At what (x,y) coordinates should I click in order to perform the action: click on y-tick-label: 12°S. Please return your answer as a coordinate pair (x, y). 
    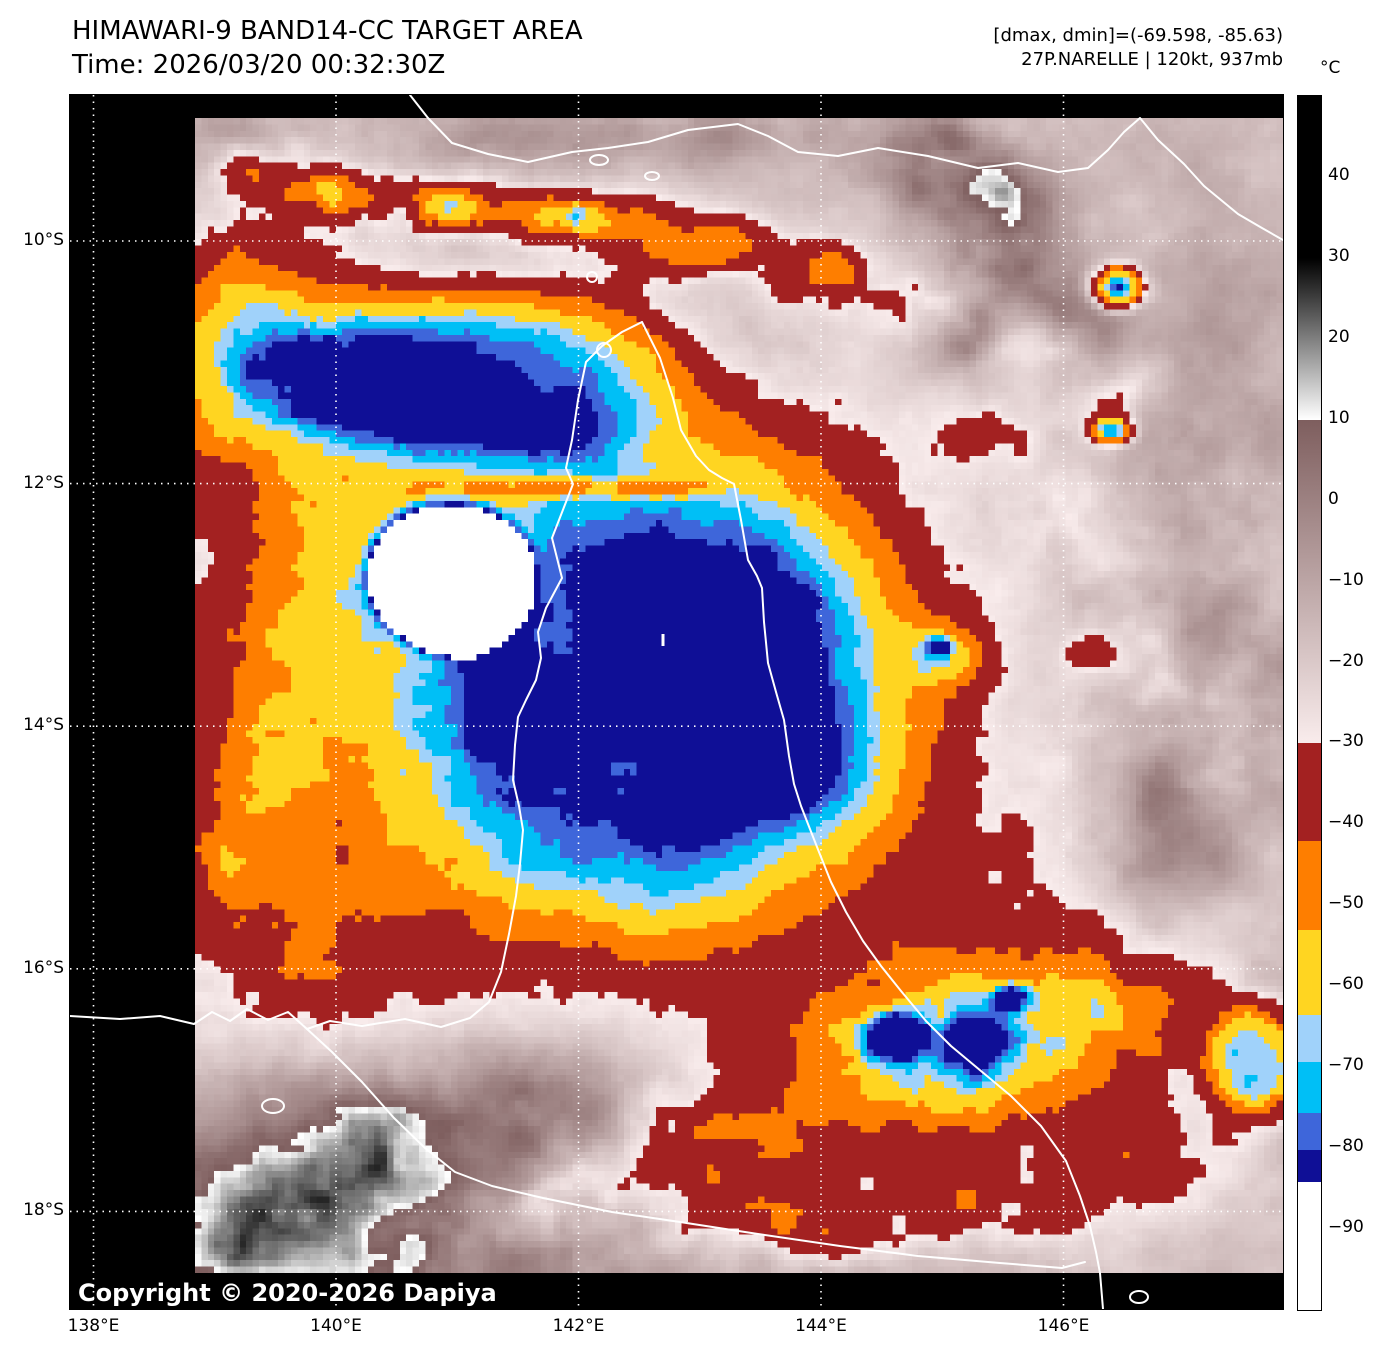
    Looking at the image, I should click on (43, 482).